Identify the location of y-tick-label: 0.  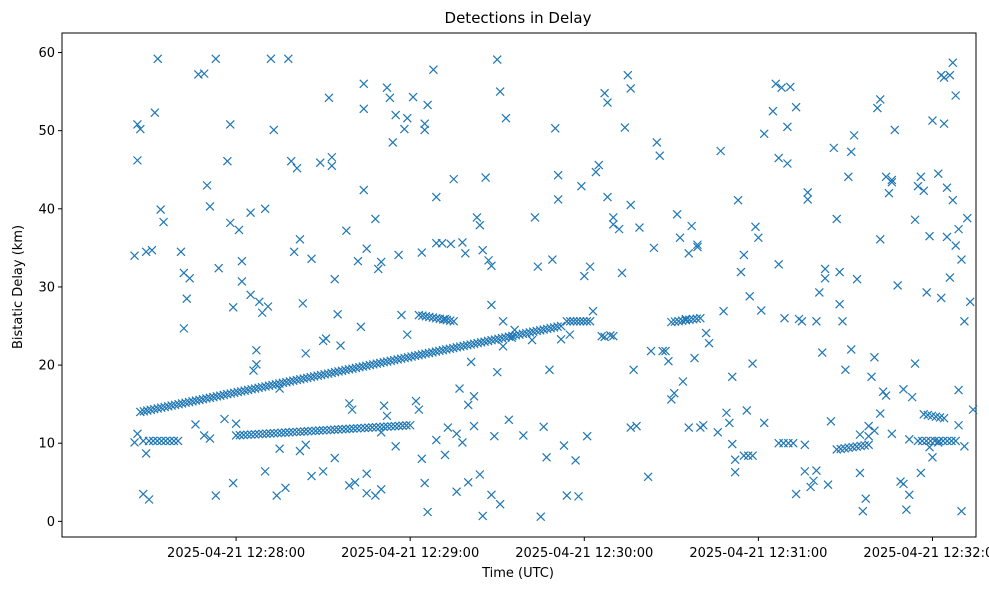
(51, 522).